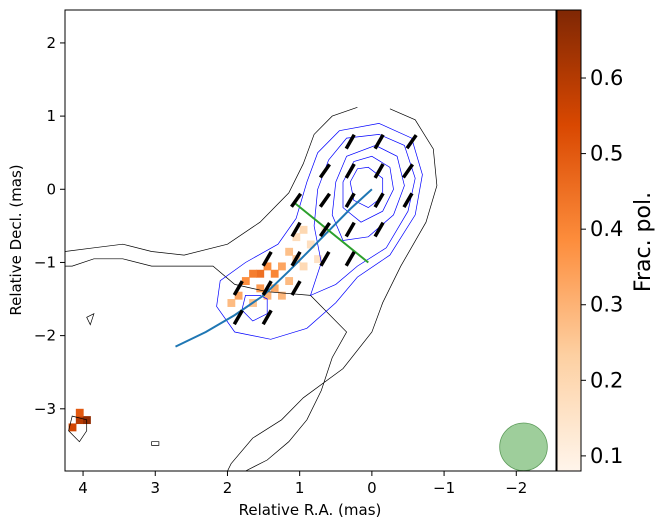 This screenshot has width=664, height=527. I want to click on overlay-lines, so click(274, 268).